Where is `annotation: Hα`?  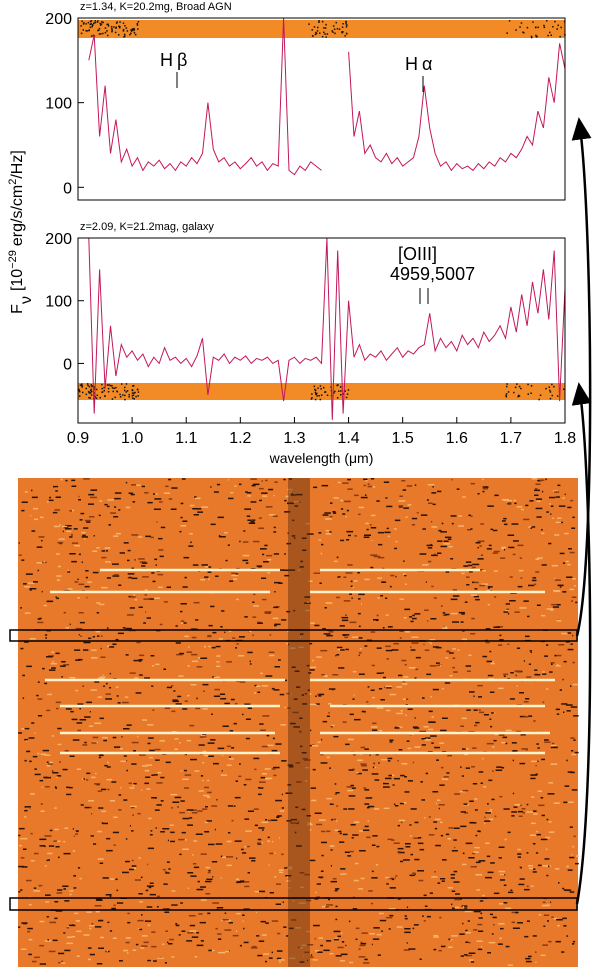 annotation: Hα is located at coordinates (420, 64).